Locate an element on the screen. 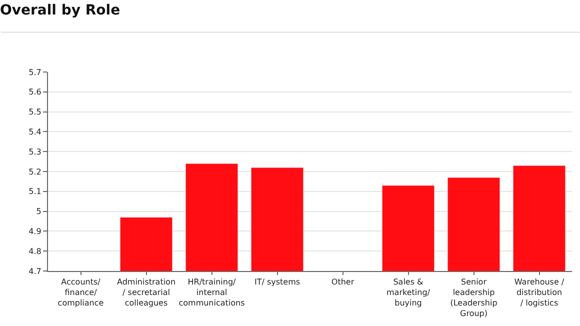  x-tick-label: Warehouse / distribution / logistics is located at coordinates (539, 293).